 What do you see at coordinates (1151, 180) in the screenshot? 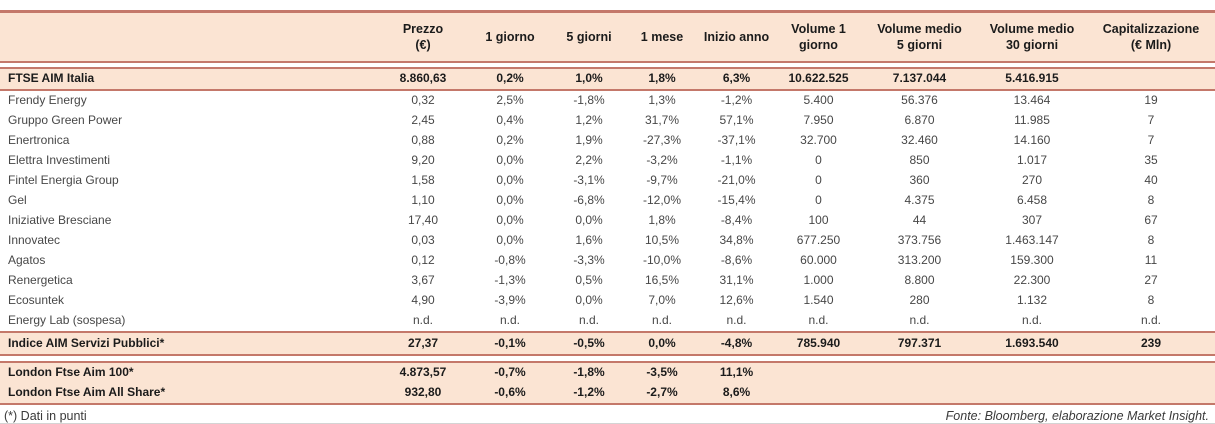
I see `cell: 40` at bounding box center [1151, 180].